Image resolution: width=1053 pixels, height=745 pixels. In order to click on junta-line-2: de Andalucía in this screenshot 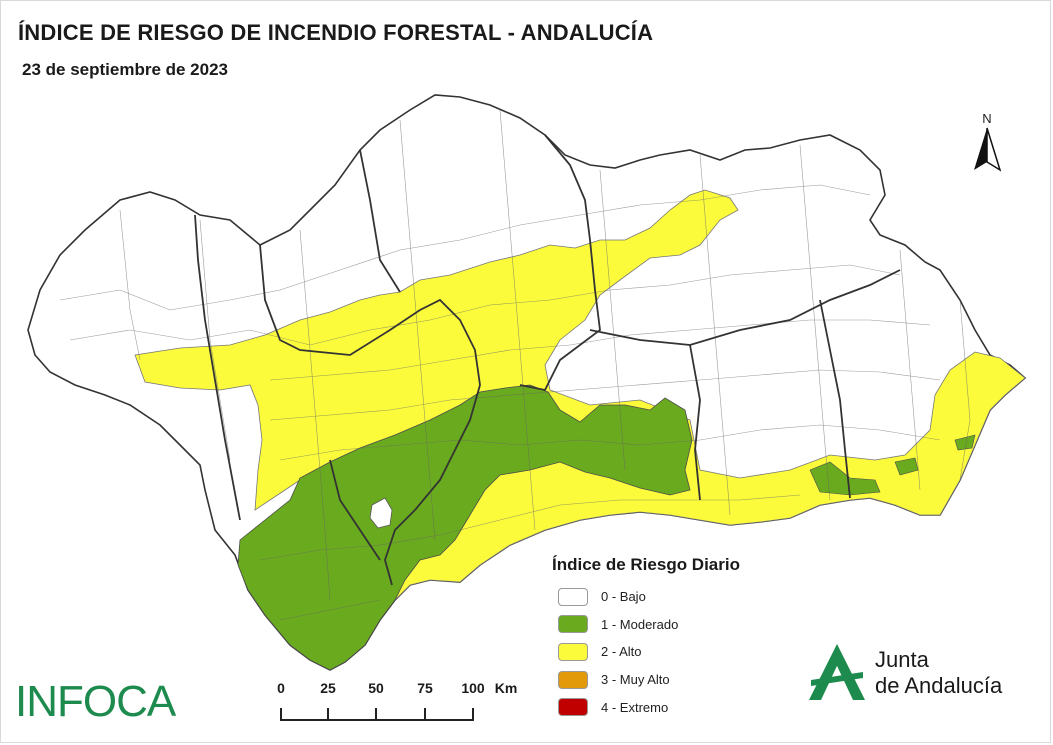, I will do `click(939, 685)`.